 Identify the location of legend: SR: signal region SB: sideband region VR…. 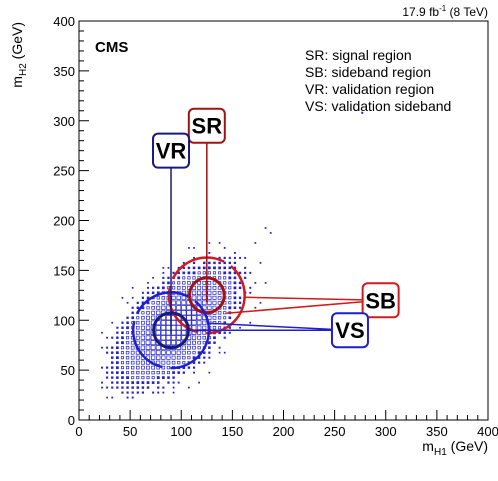
(378, 80).